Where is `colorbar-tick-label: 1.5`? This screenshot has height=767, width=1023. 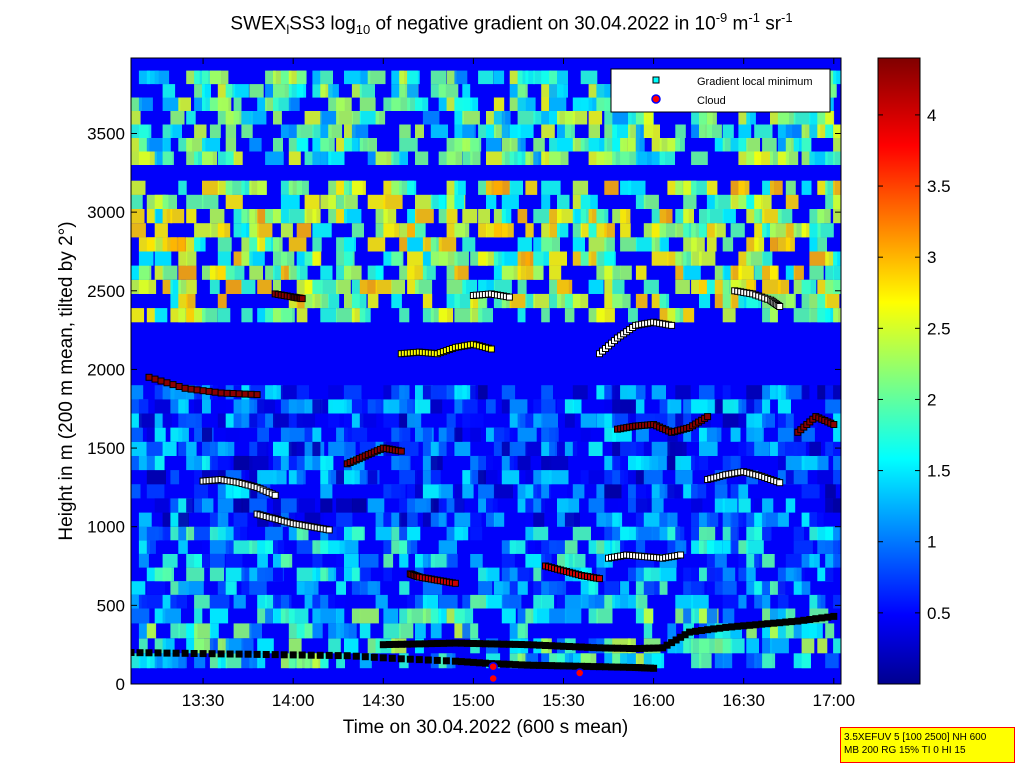
colorbar-tick-label: 1.5 is located at coordinates (939, 471).